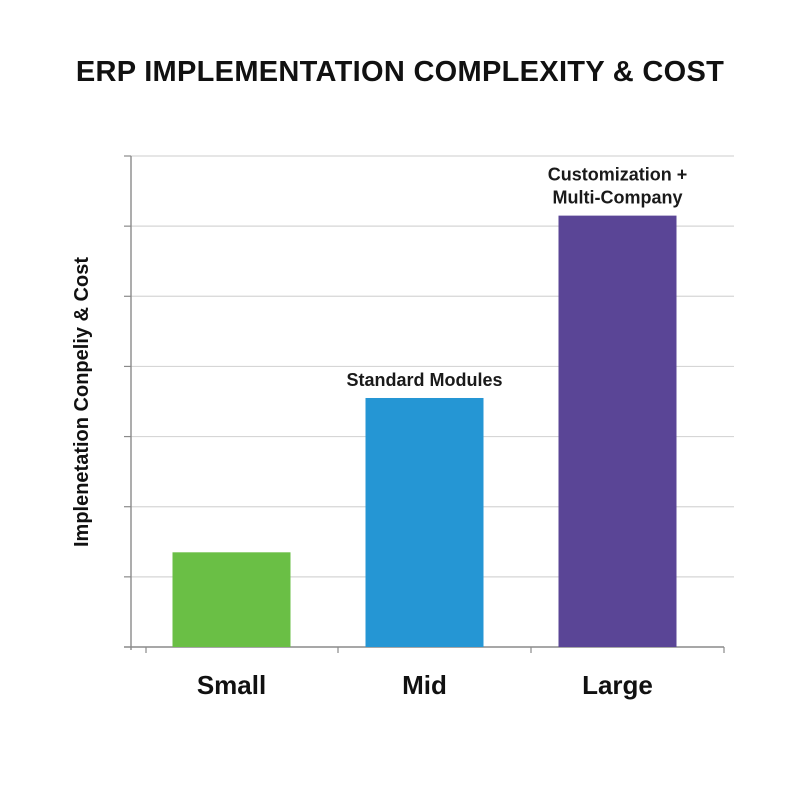 Image resolution: width=800 pixels, height=800 pixels. Describe the element at coordinates (617, 685) in the screenshot. I see `x-tick-label-large: Large` at that location.